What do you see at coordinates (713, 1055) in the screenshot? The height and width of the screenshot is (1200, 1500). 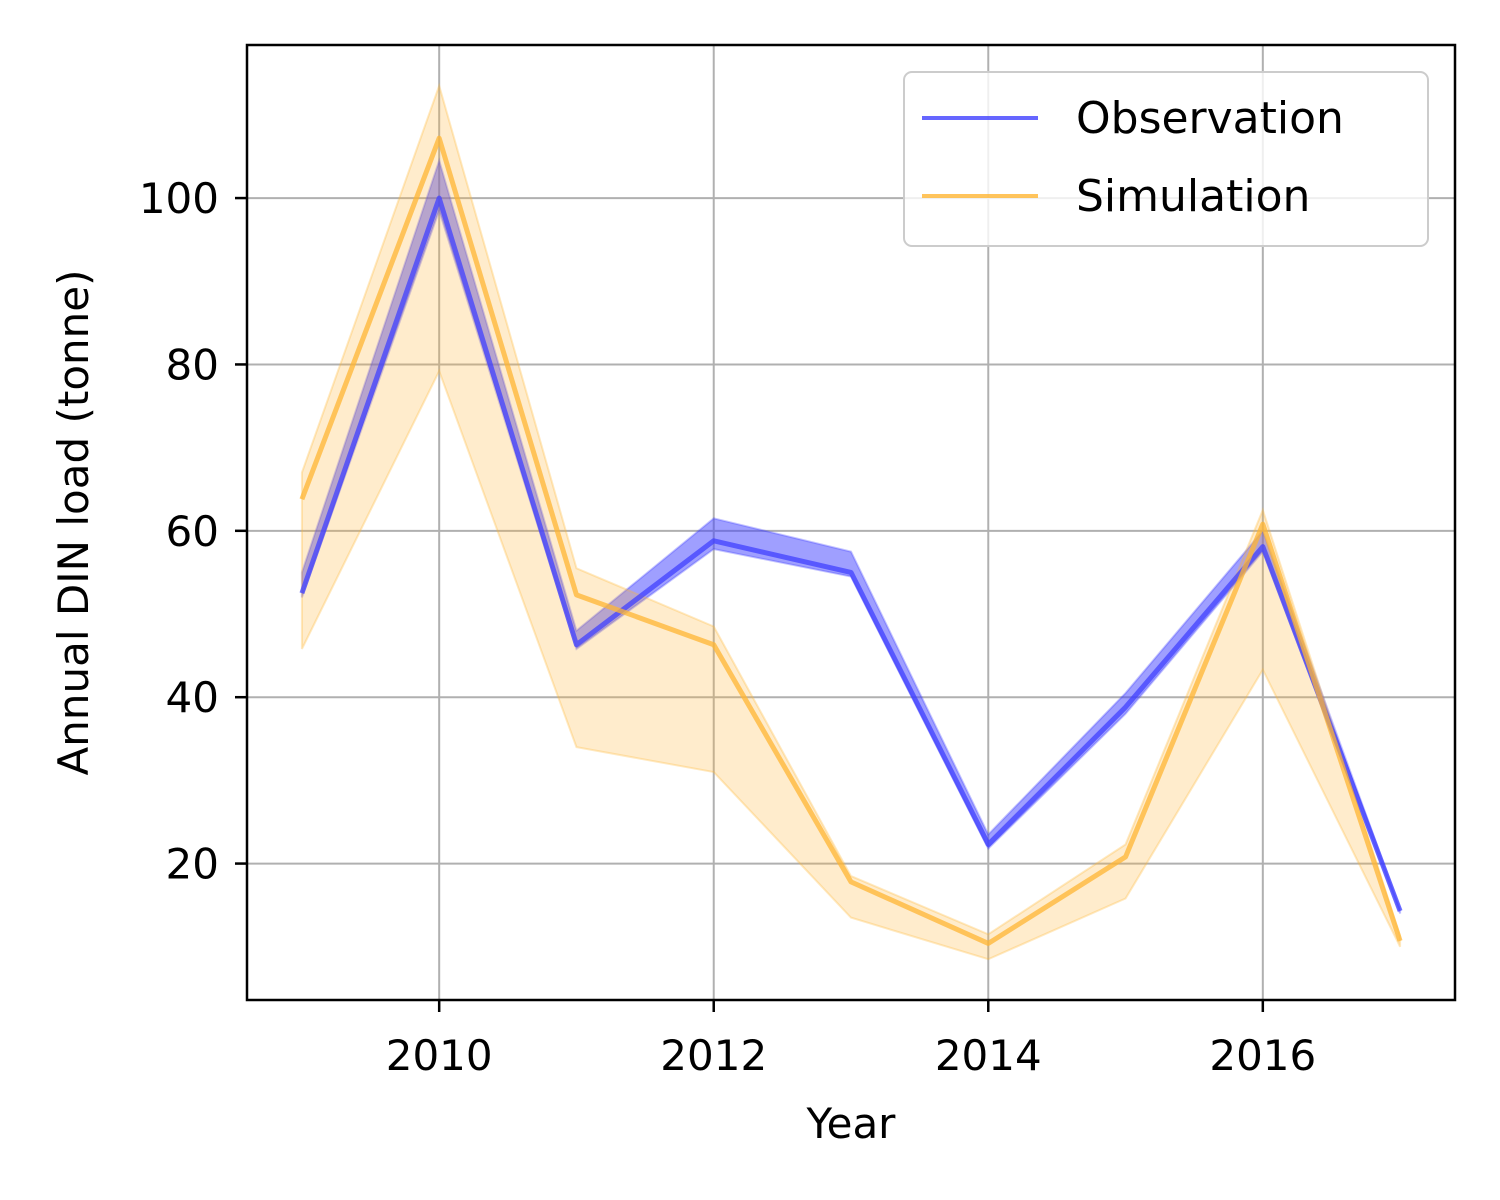 I see `x-tick-label-2012: 2012` at bounding box center [713, 1055].